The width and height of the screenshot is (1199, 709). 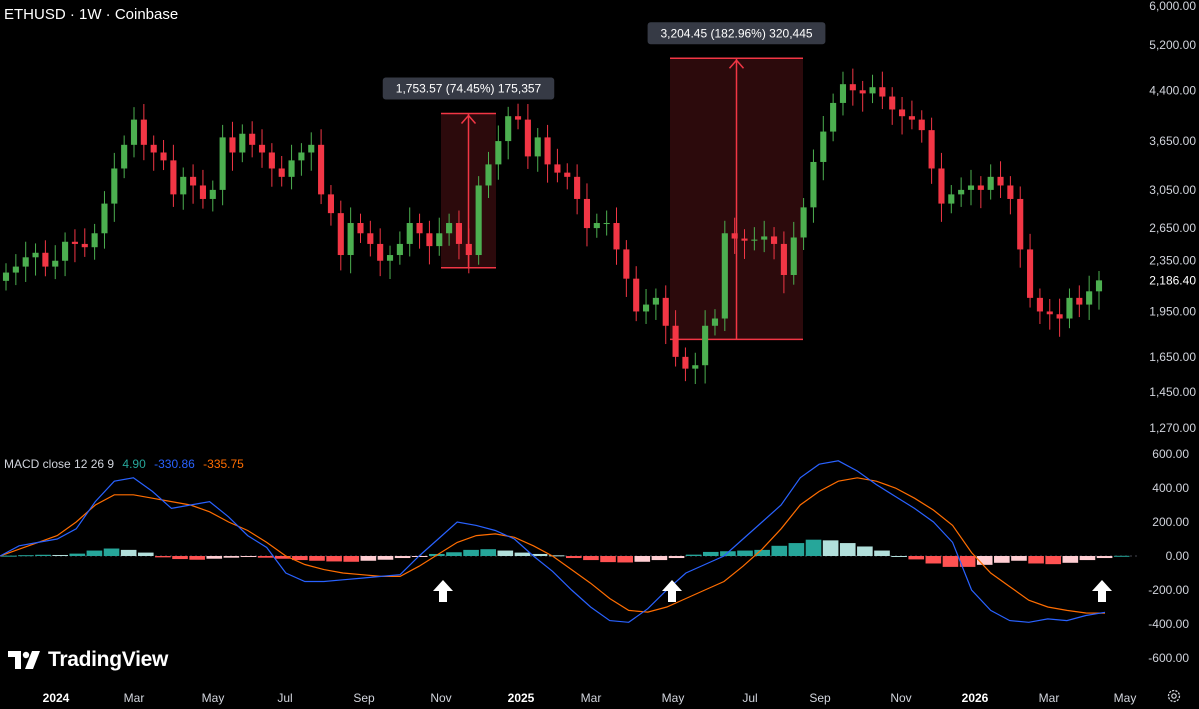 What do you see at coordinates (469, 88) in the screenshot?
I see `measure-label: 1,753.57 (74.45%) 175,357` at bounding box center [469, 88].